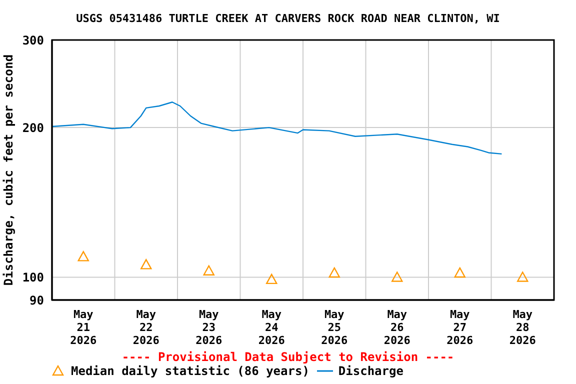  I want to click on line-series, so click(277, 128).